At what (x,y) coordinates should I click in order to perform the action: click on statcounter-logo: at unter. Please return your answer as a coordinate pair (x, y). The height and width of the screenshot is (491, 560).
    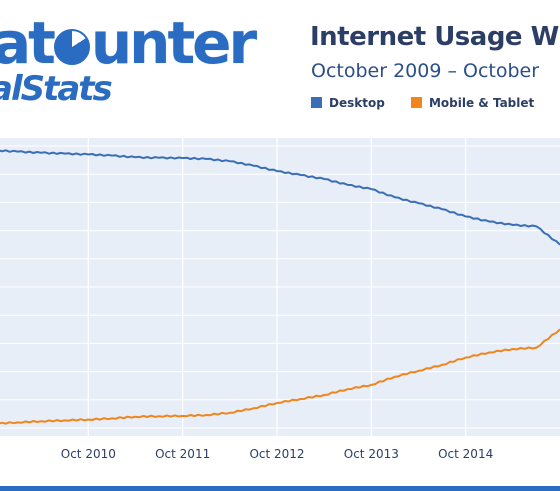
    Looking at the image, I should click on (128, 43).